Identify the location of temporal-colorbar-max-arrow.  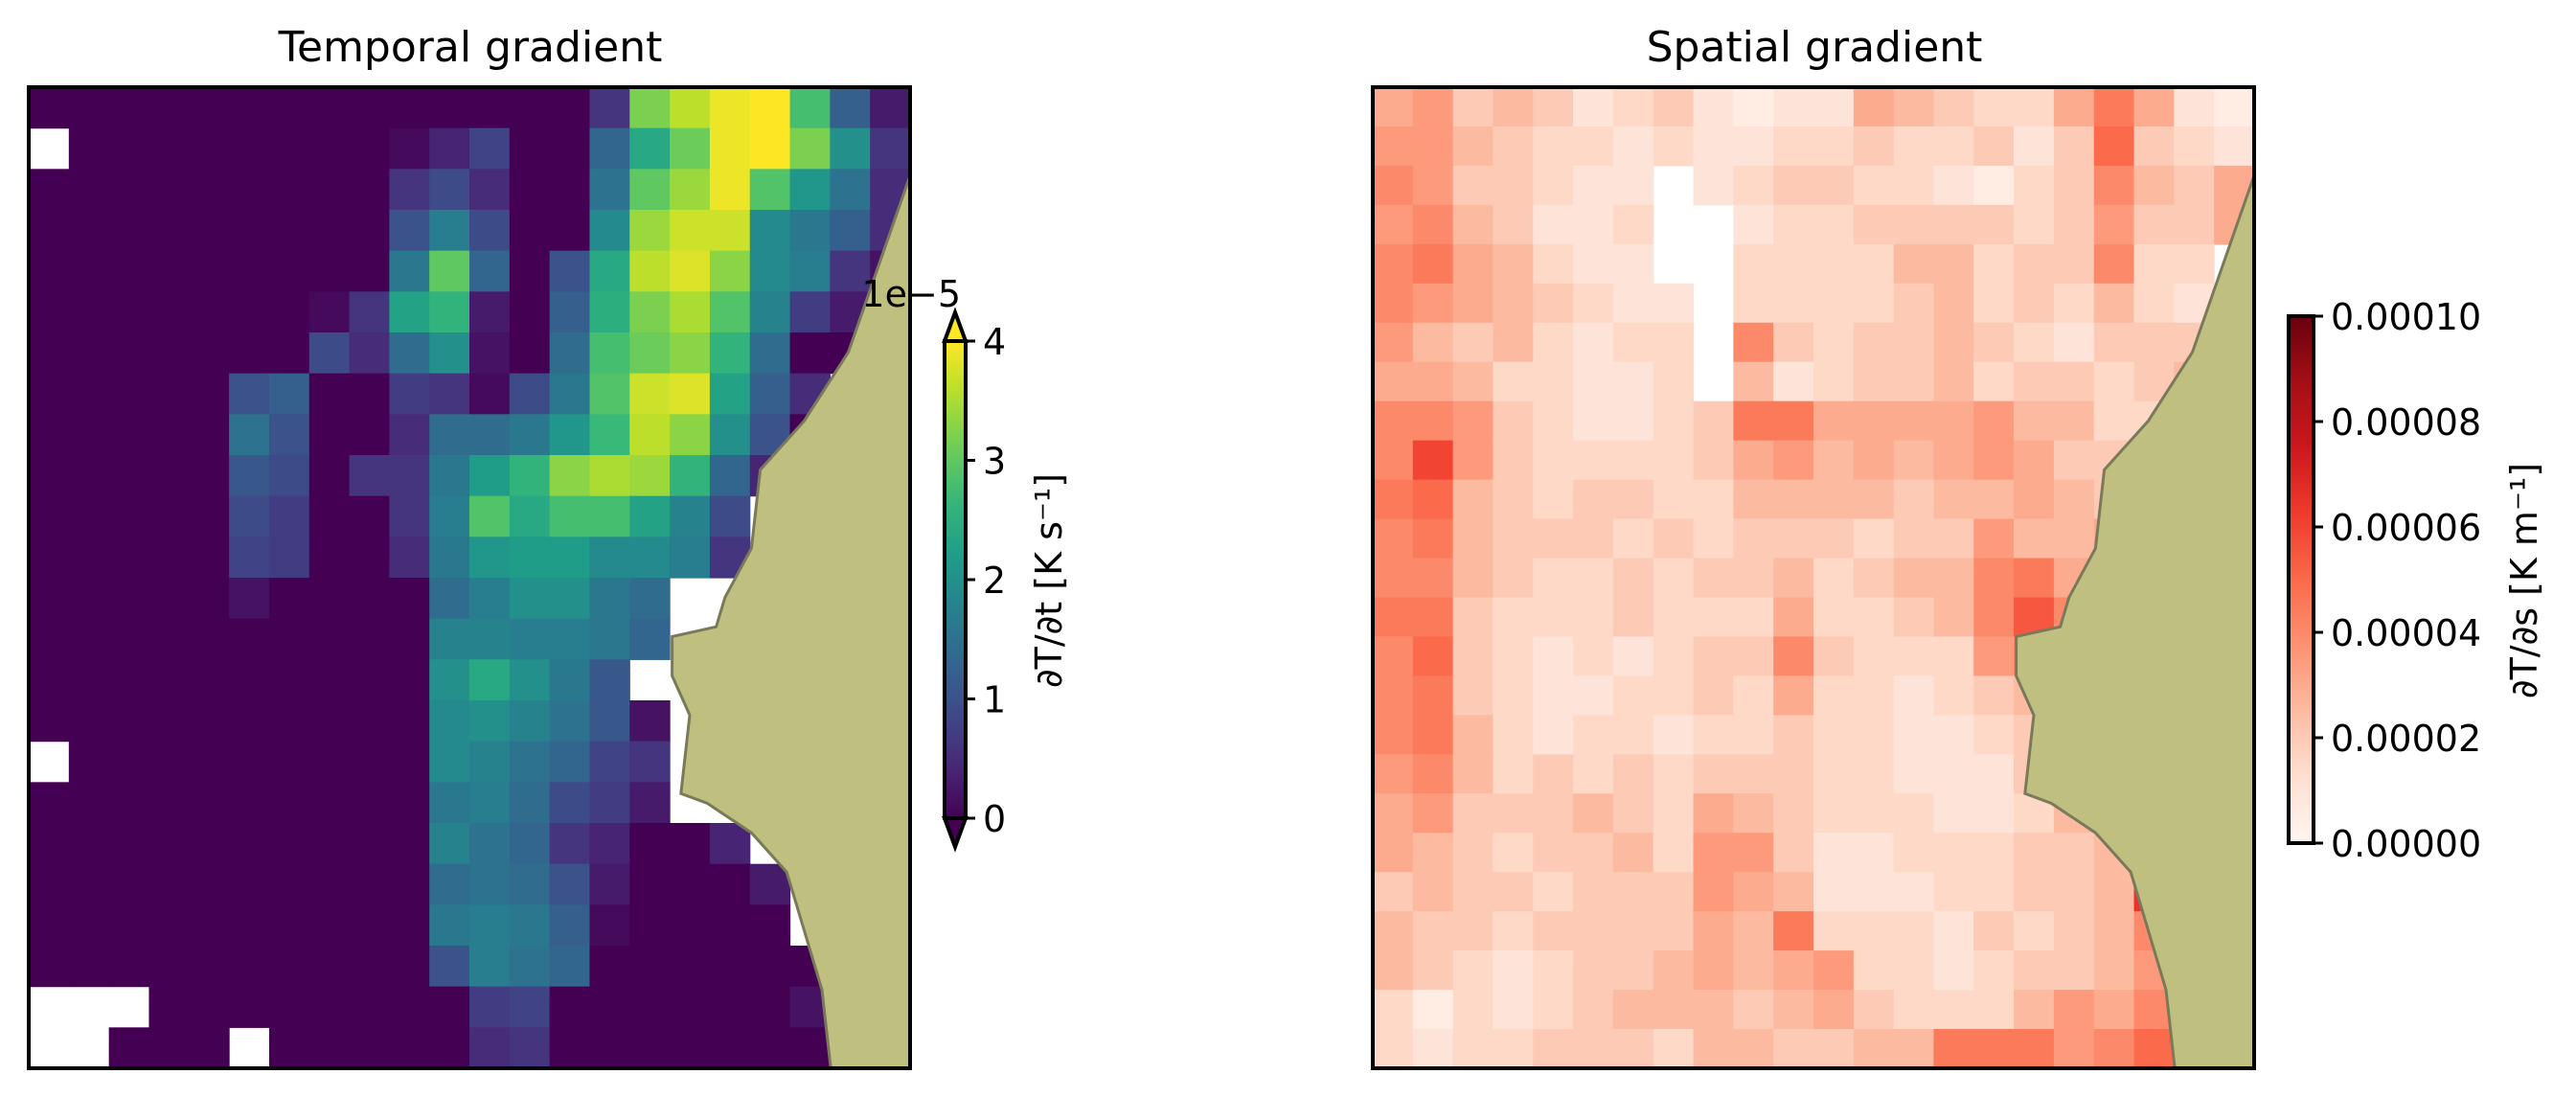
(955, 325).